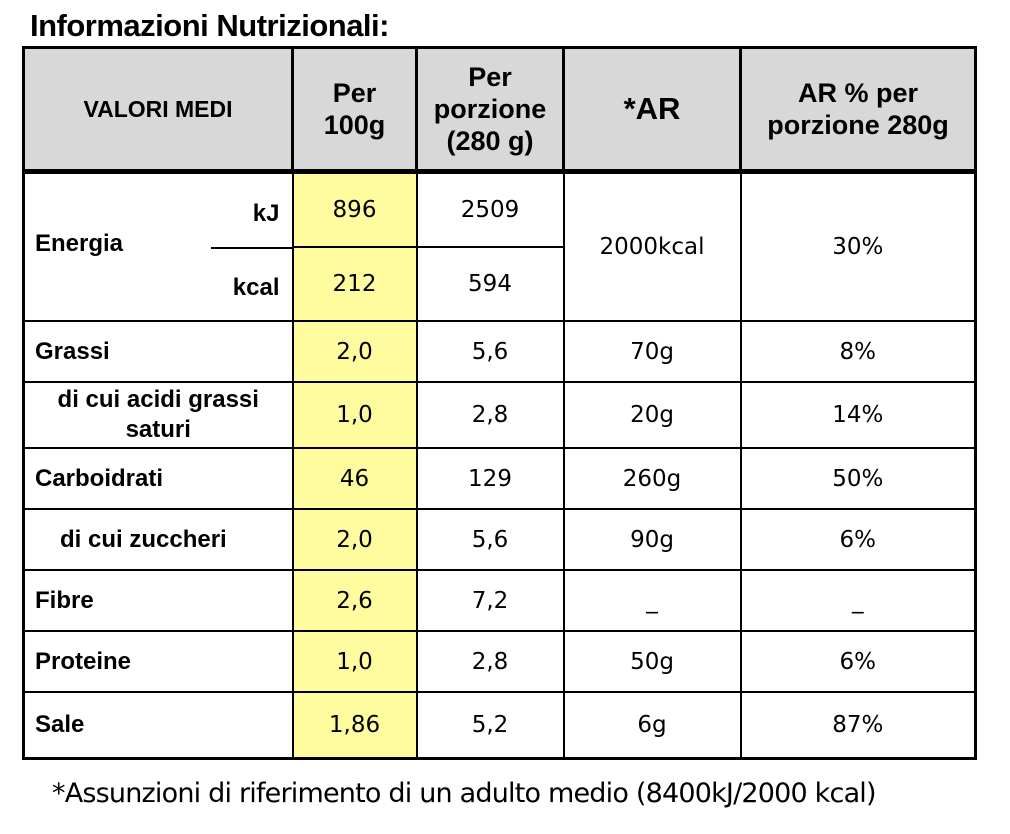  What do you see at coordinates (652, 245) in the screenshot?
I see `energia-ar: 2000kcal` at bounding box center [652, 245].